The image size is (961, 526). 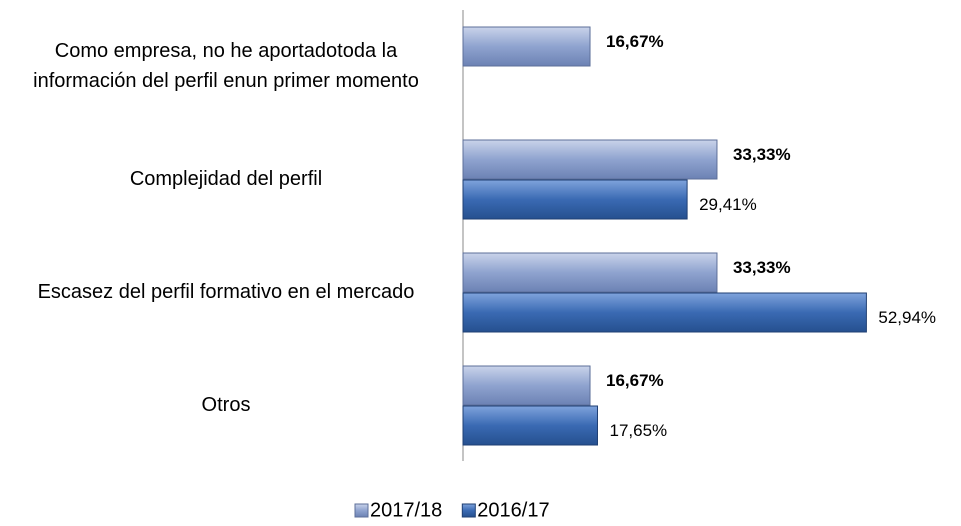 I want to click on value-label: 29,41%, so click(x=728, y=204).